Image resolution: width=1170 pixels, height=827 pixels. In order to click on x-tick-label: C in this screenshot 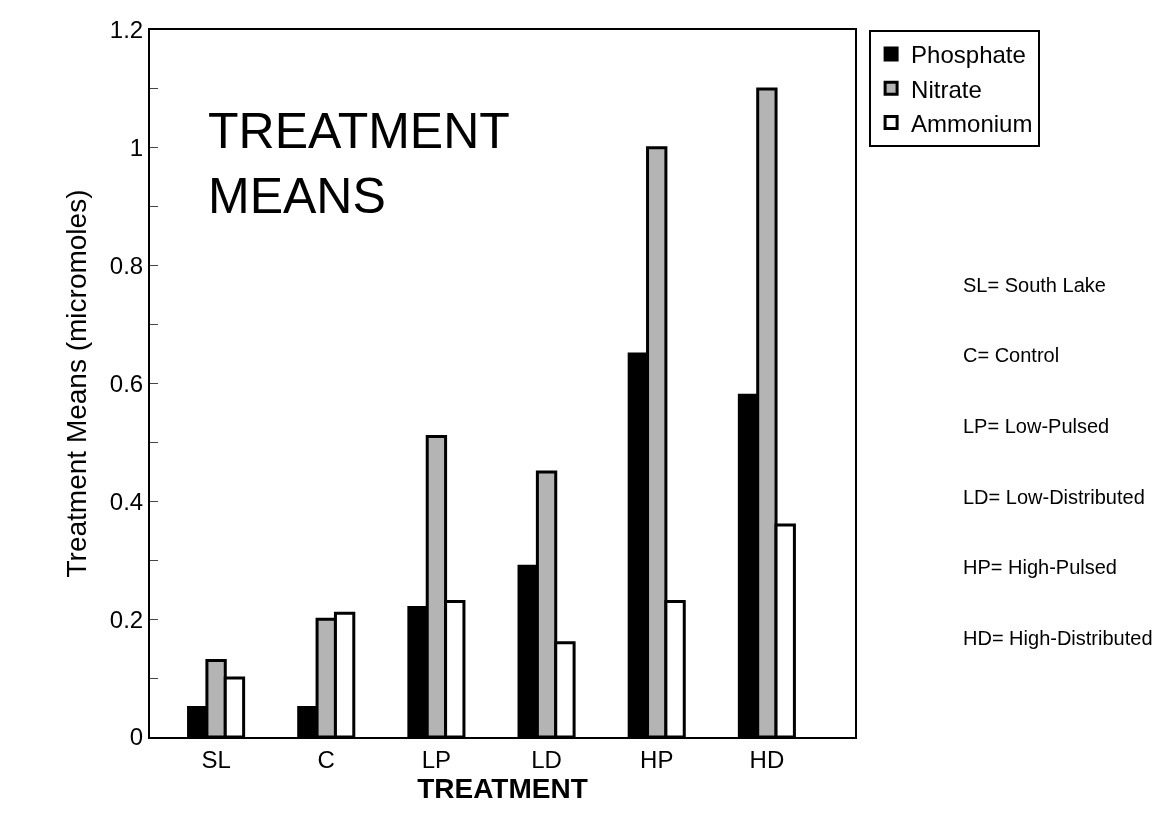, I will do `click(326, 759)`.